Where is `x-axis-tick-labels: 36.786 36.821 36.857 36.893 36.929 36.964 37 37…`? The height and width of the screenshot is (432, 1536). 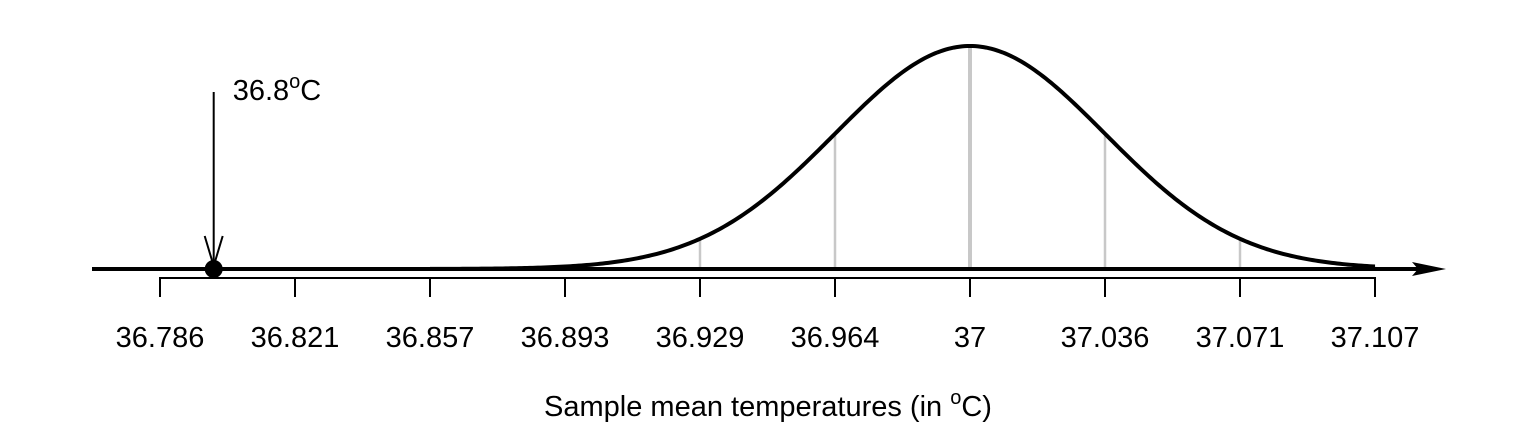 x-axis-tick-labels: 36.786 36.821 36.857 36.893 36.929 36.964 37 37… is located at coordinates (768, 338).